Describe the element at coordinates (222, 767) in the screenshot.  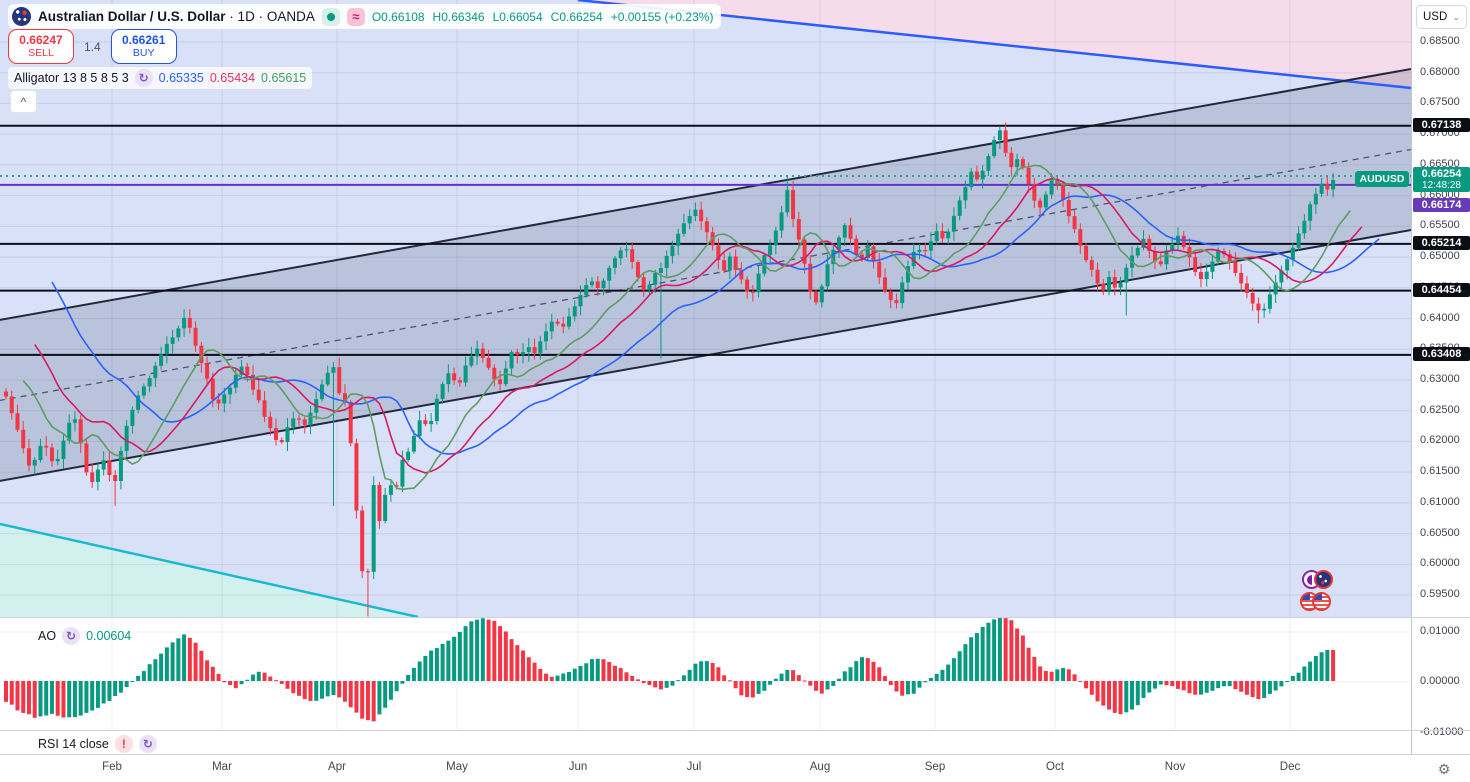
I see `month-label: Mar` at that location.